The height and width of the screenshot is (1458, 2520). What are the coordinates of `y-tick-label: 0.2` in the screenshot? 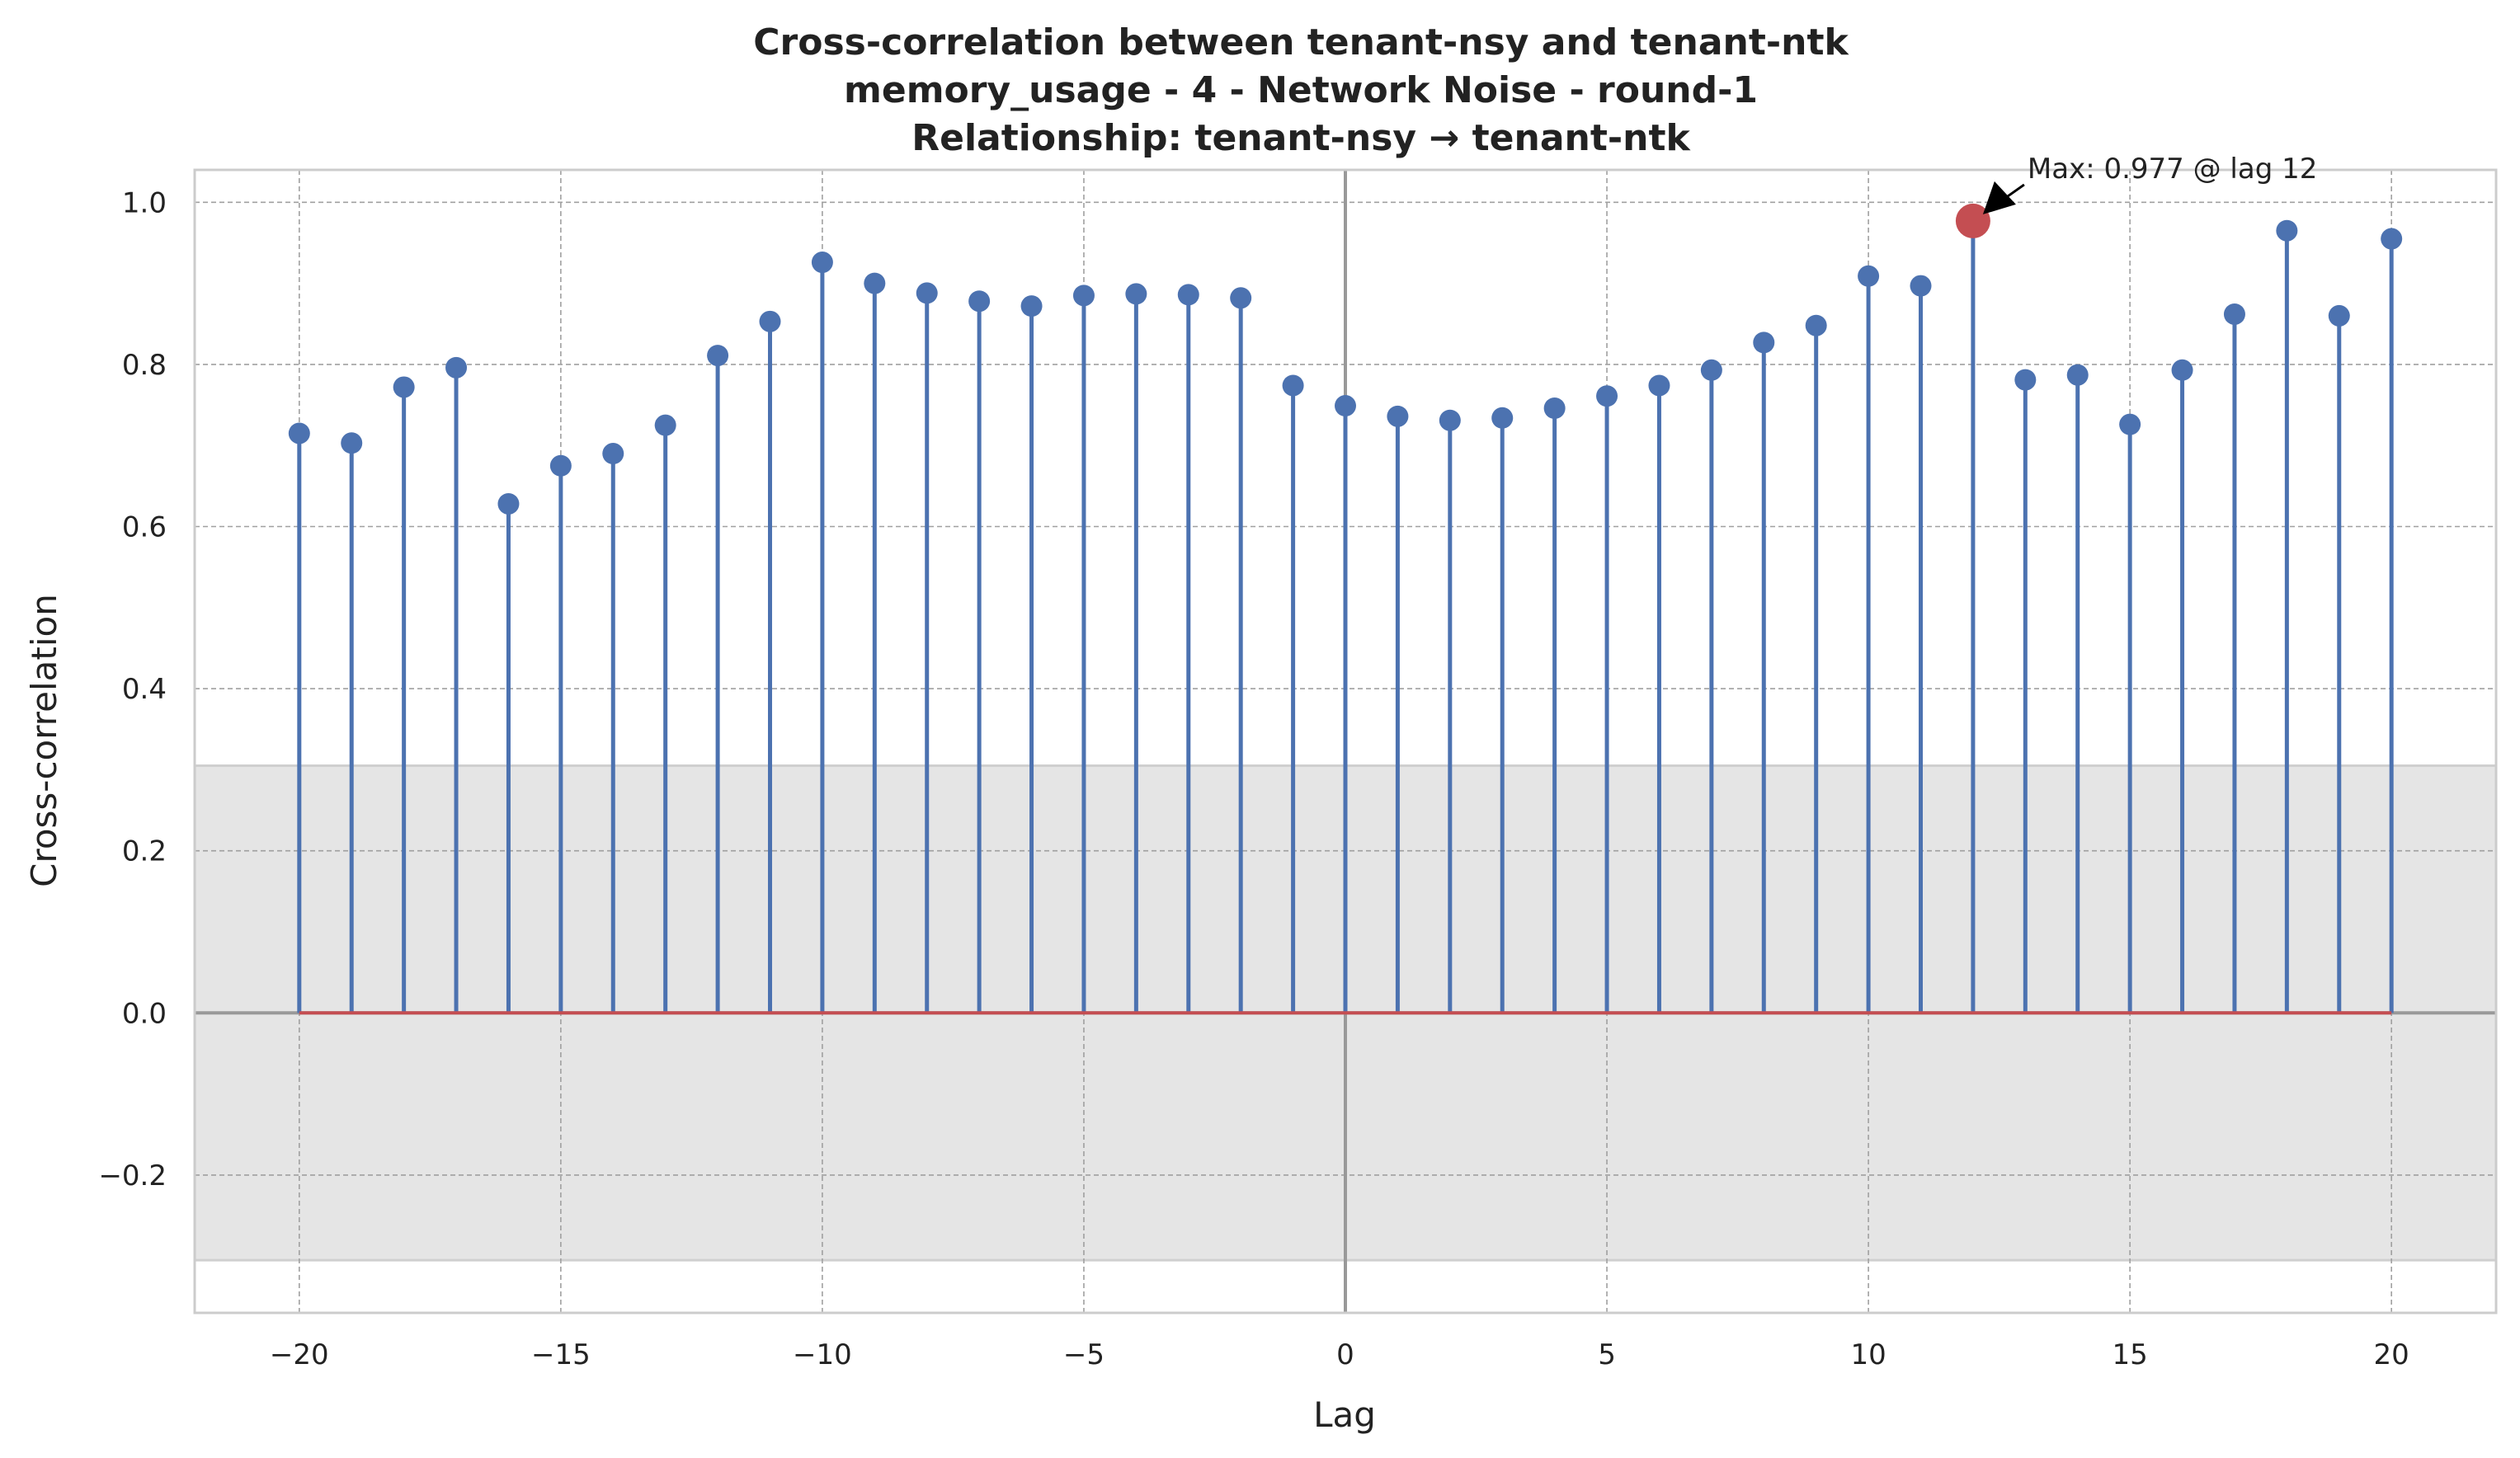 It's located at (144, 851).